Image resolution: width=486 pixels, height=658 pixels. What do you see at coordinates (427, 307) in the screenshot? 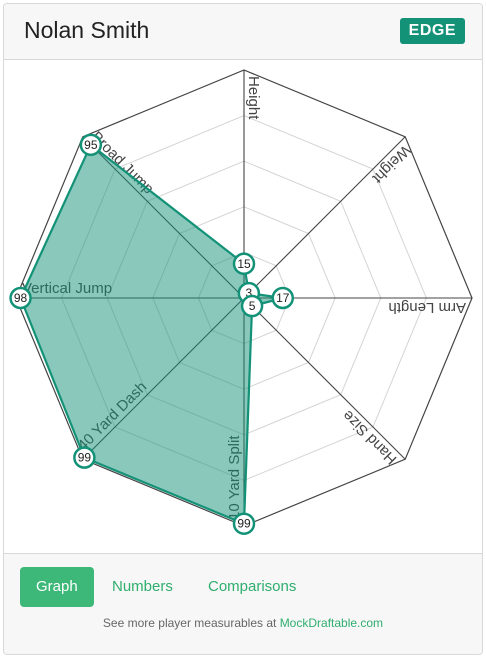
I see `axis-label: Arm Length` at bounding box center [427, 307].